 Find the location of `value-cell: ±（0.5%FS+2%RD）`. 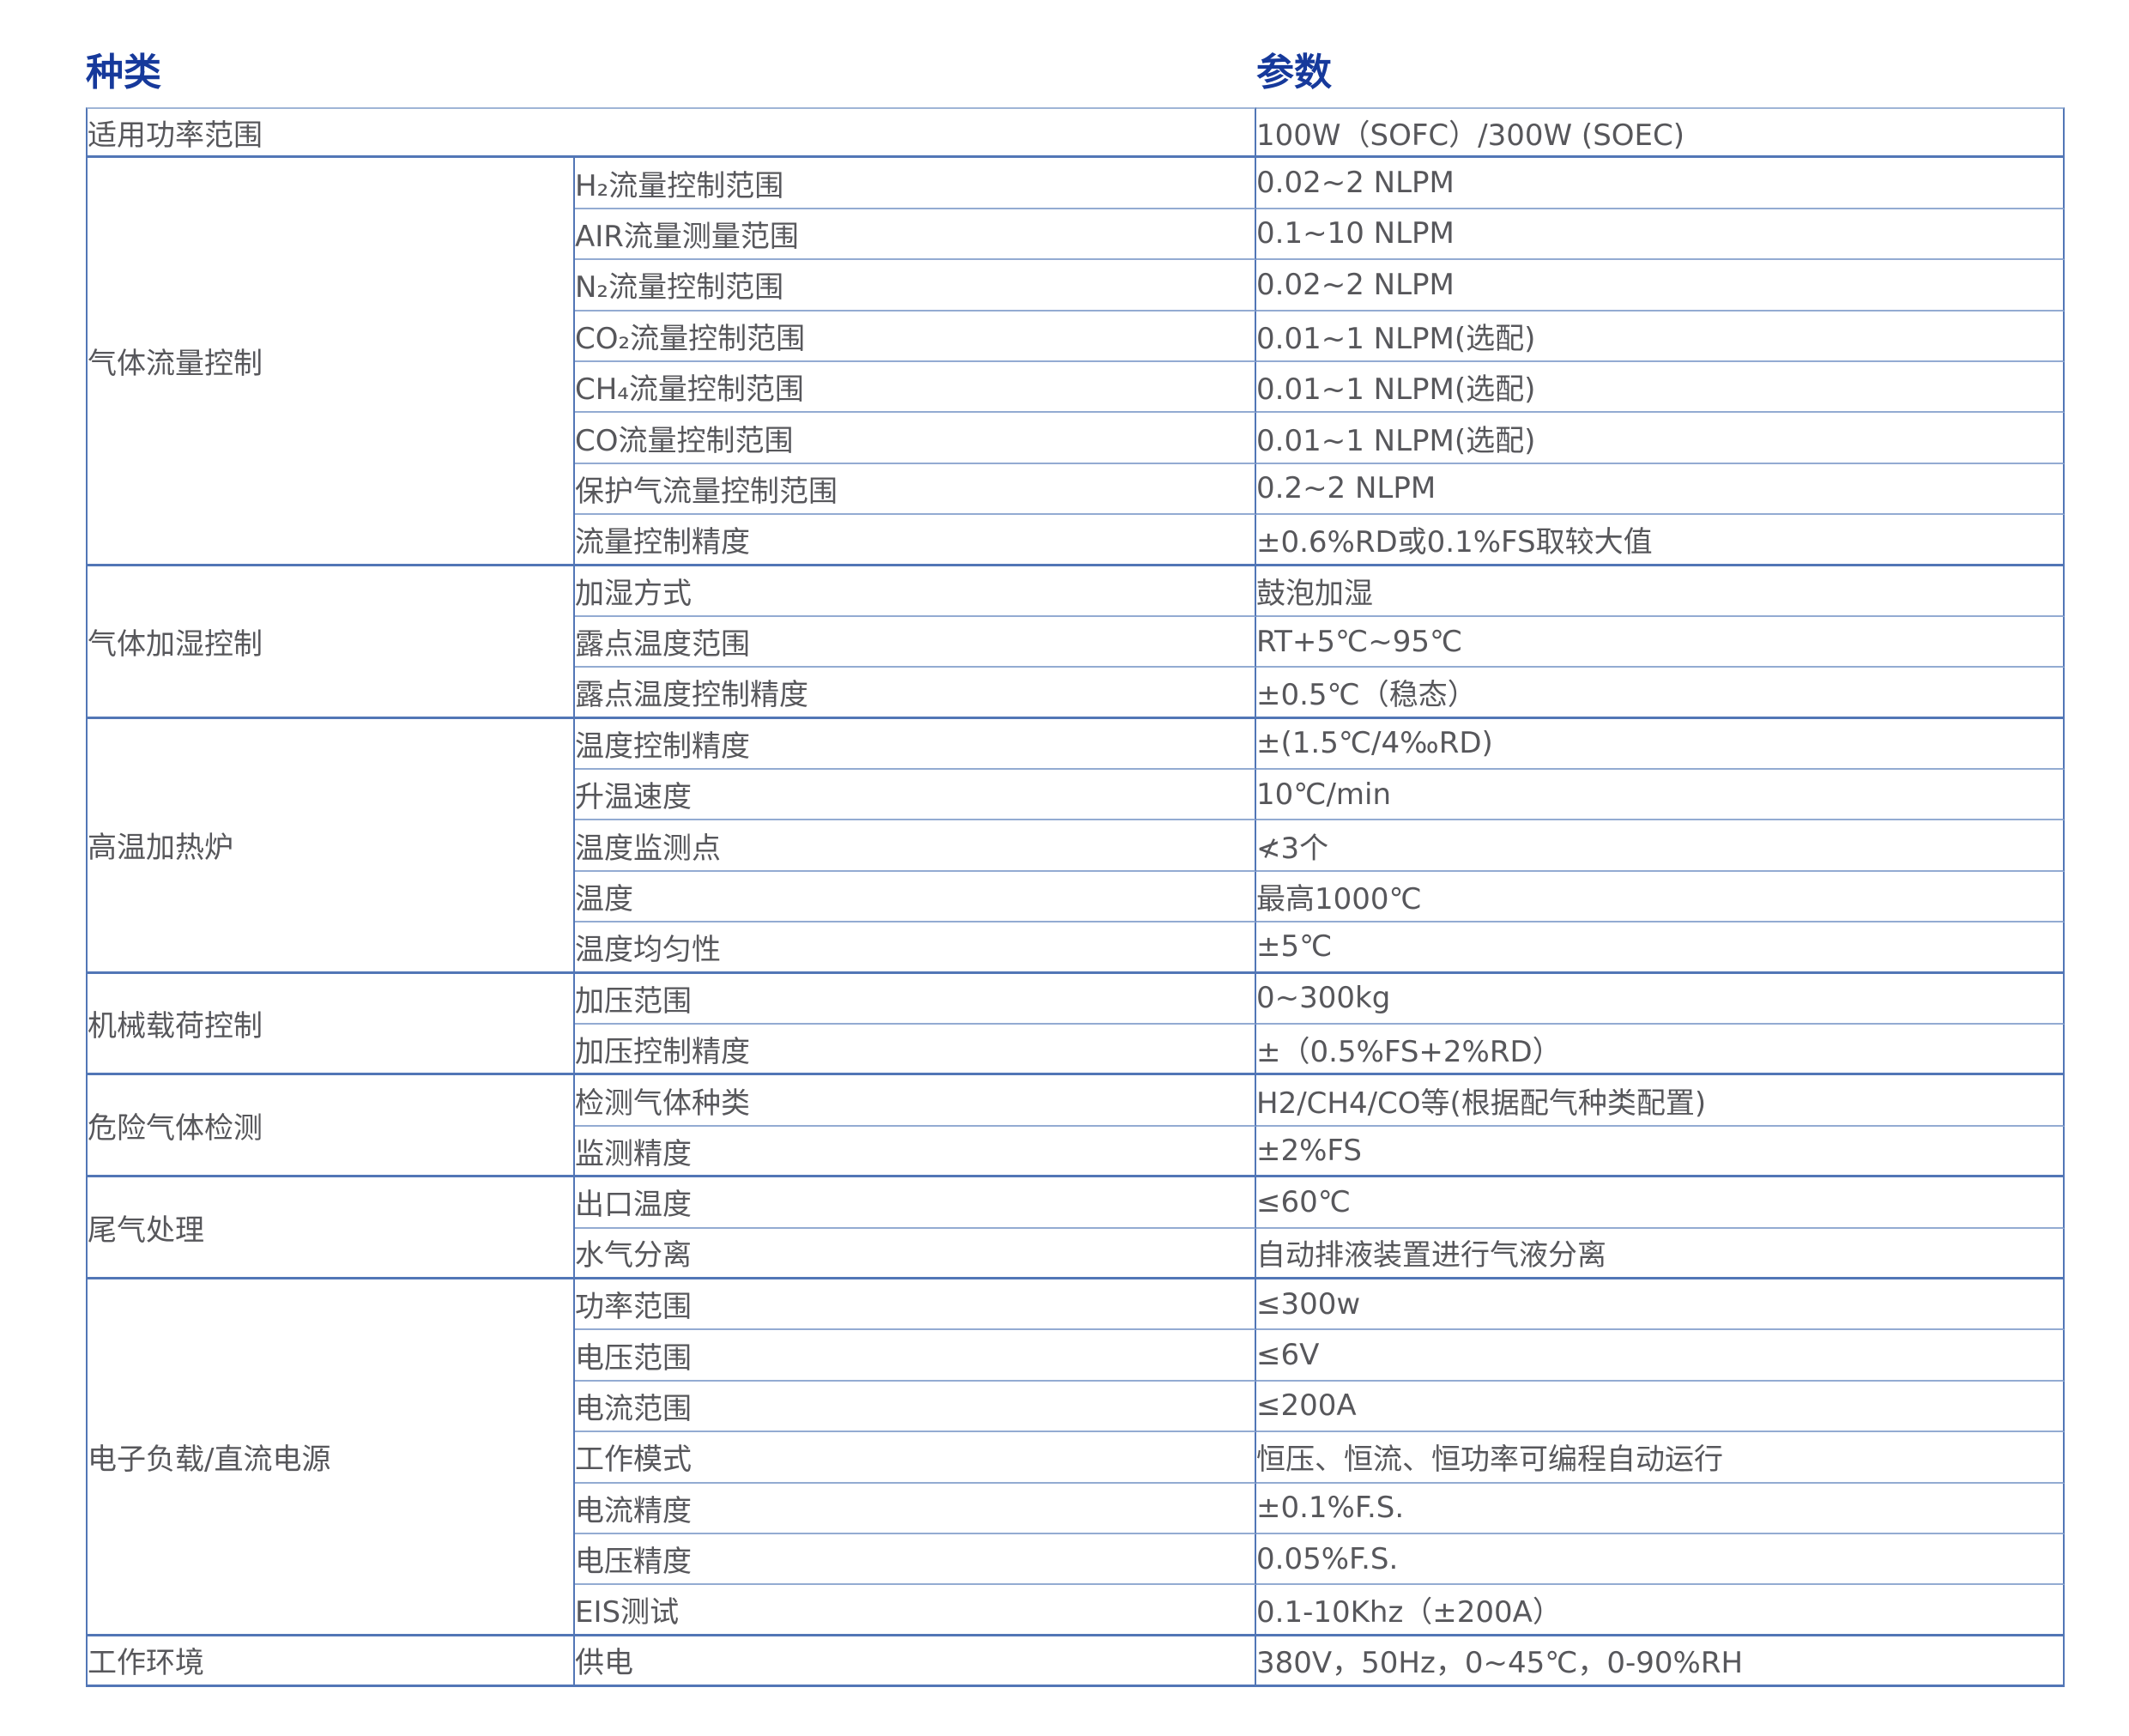

value-cell: ±（0.5%FS+2%RD） is located at coordinates (1660, 1050).